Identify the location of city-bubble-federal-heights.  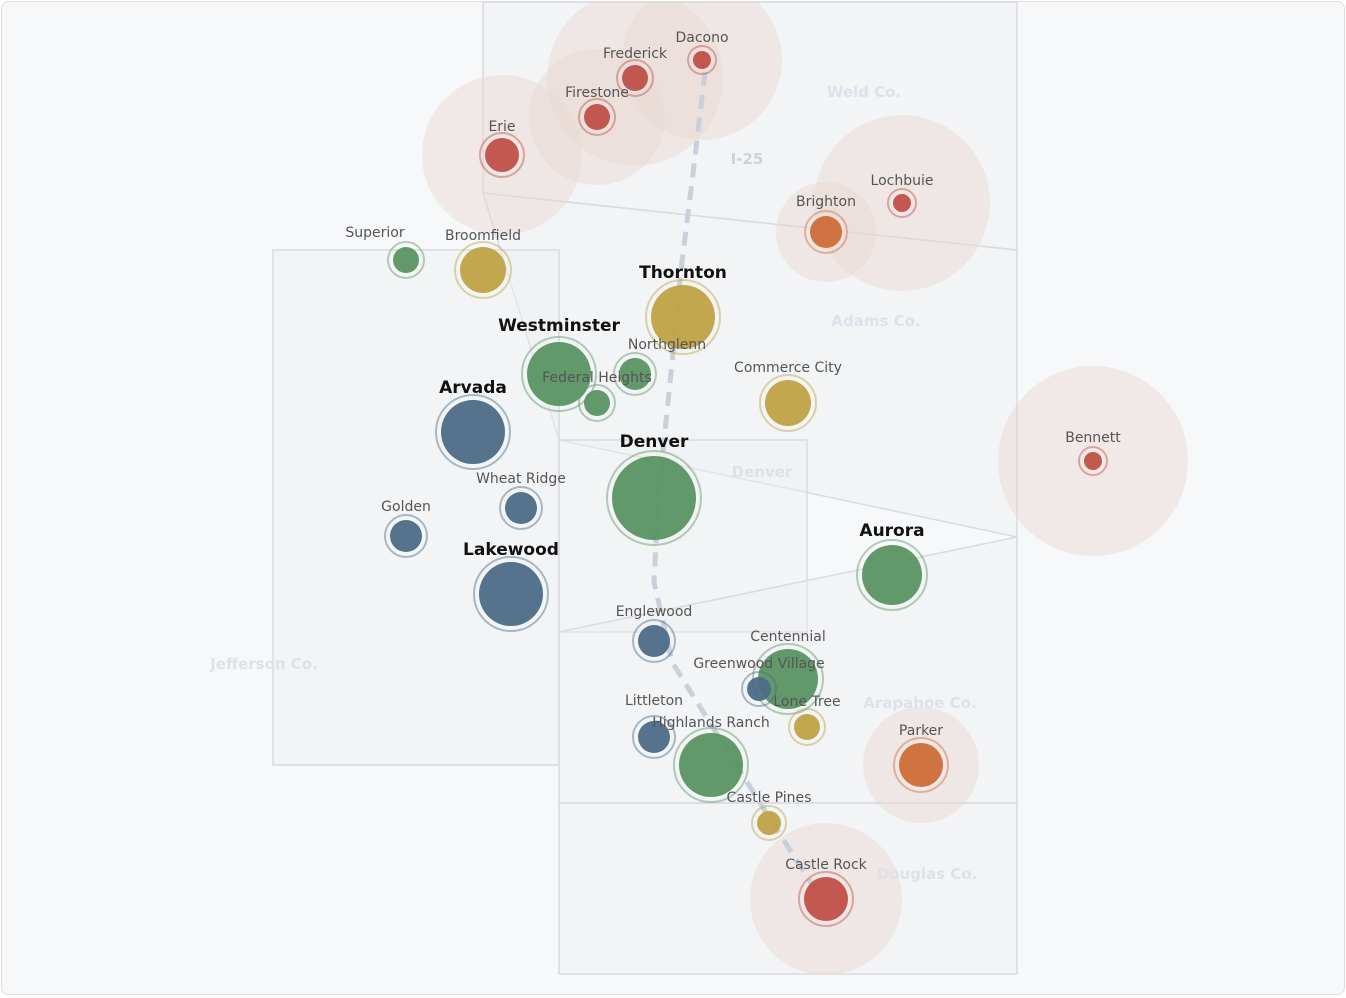
(597, 403).